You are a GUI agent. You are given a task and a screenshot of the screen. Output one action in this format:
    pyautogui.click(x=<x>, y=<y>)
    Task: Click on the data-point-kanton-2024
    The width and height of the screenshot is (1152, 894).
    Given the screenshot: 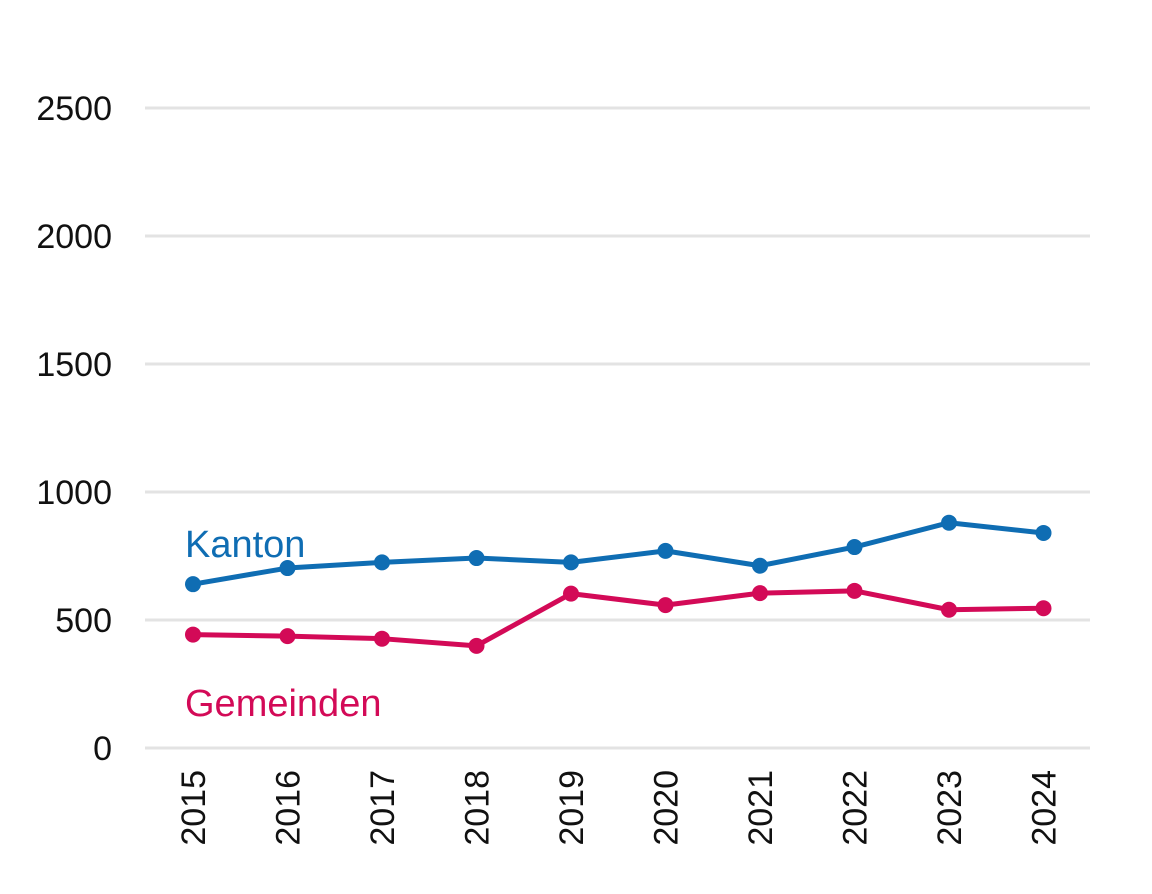 What is the action you would take?
    pyautogui.click(x=1043, y=532)
    